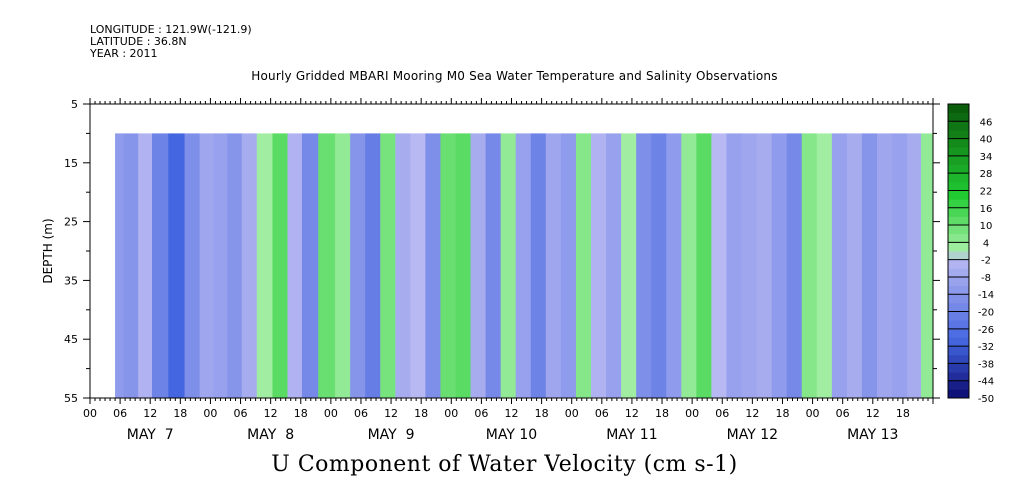 The height and width of the screenshot is (504, 1009). I want to click on y-tick-label: 25, so click(71, 222).